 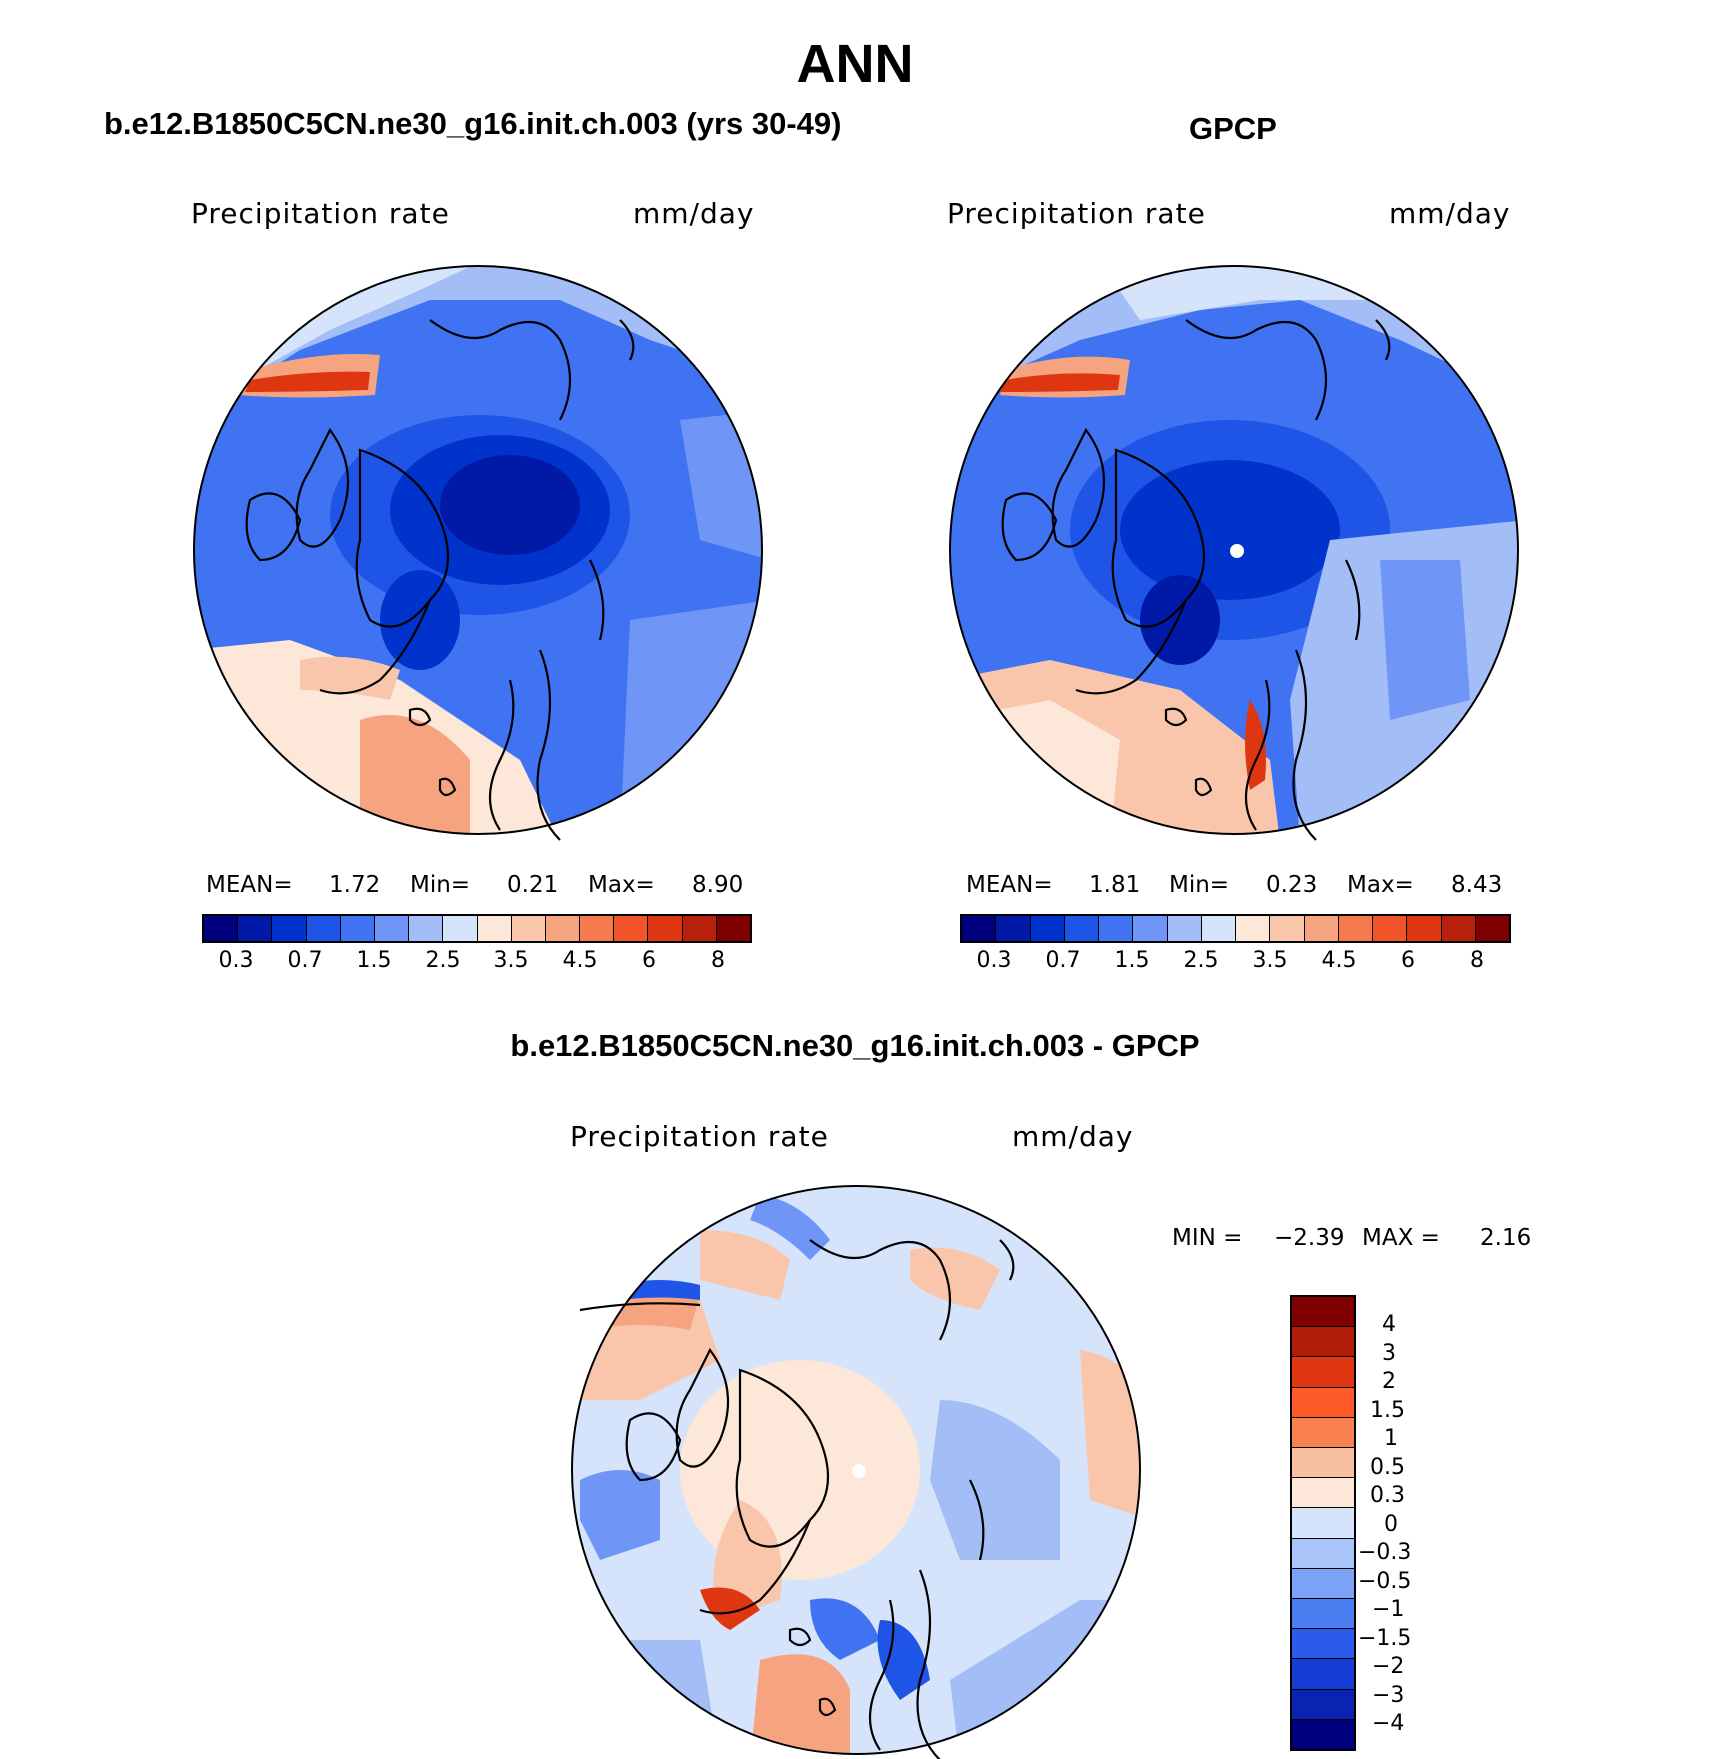 I want to click on obs-panel-title: GPCP, so click(x=1233, y=128).